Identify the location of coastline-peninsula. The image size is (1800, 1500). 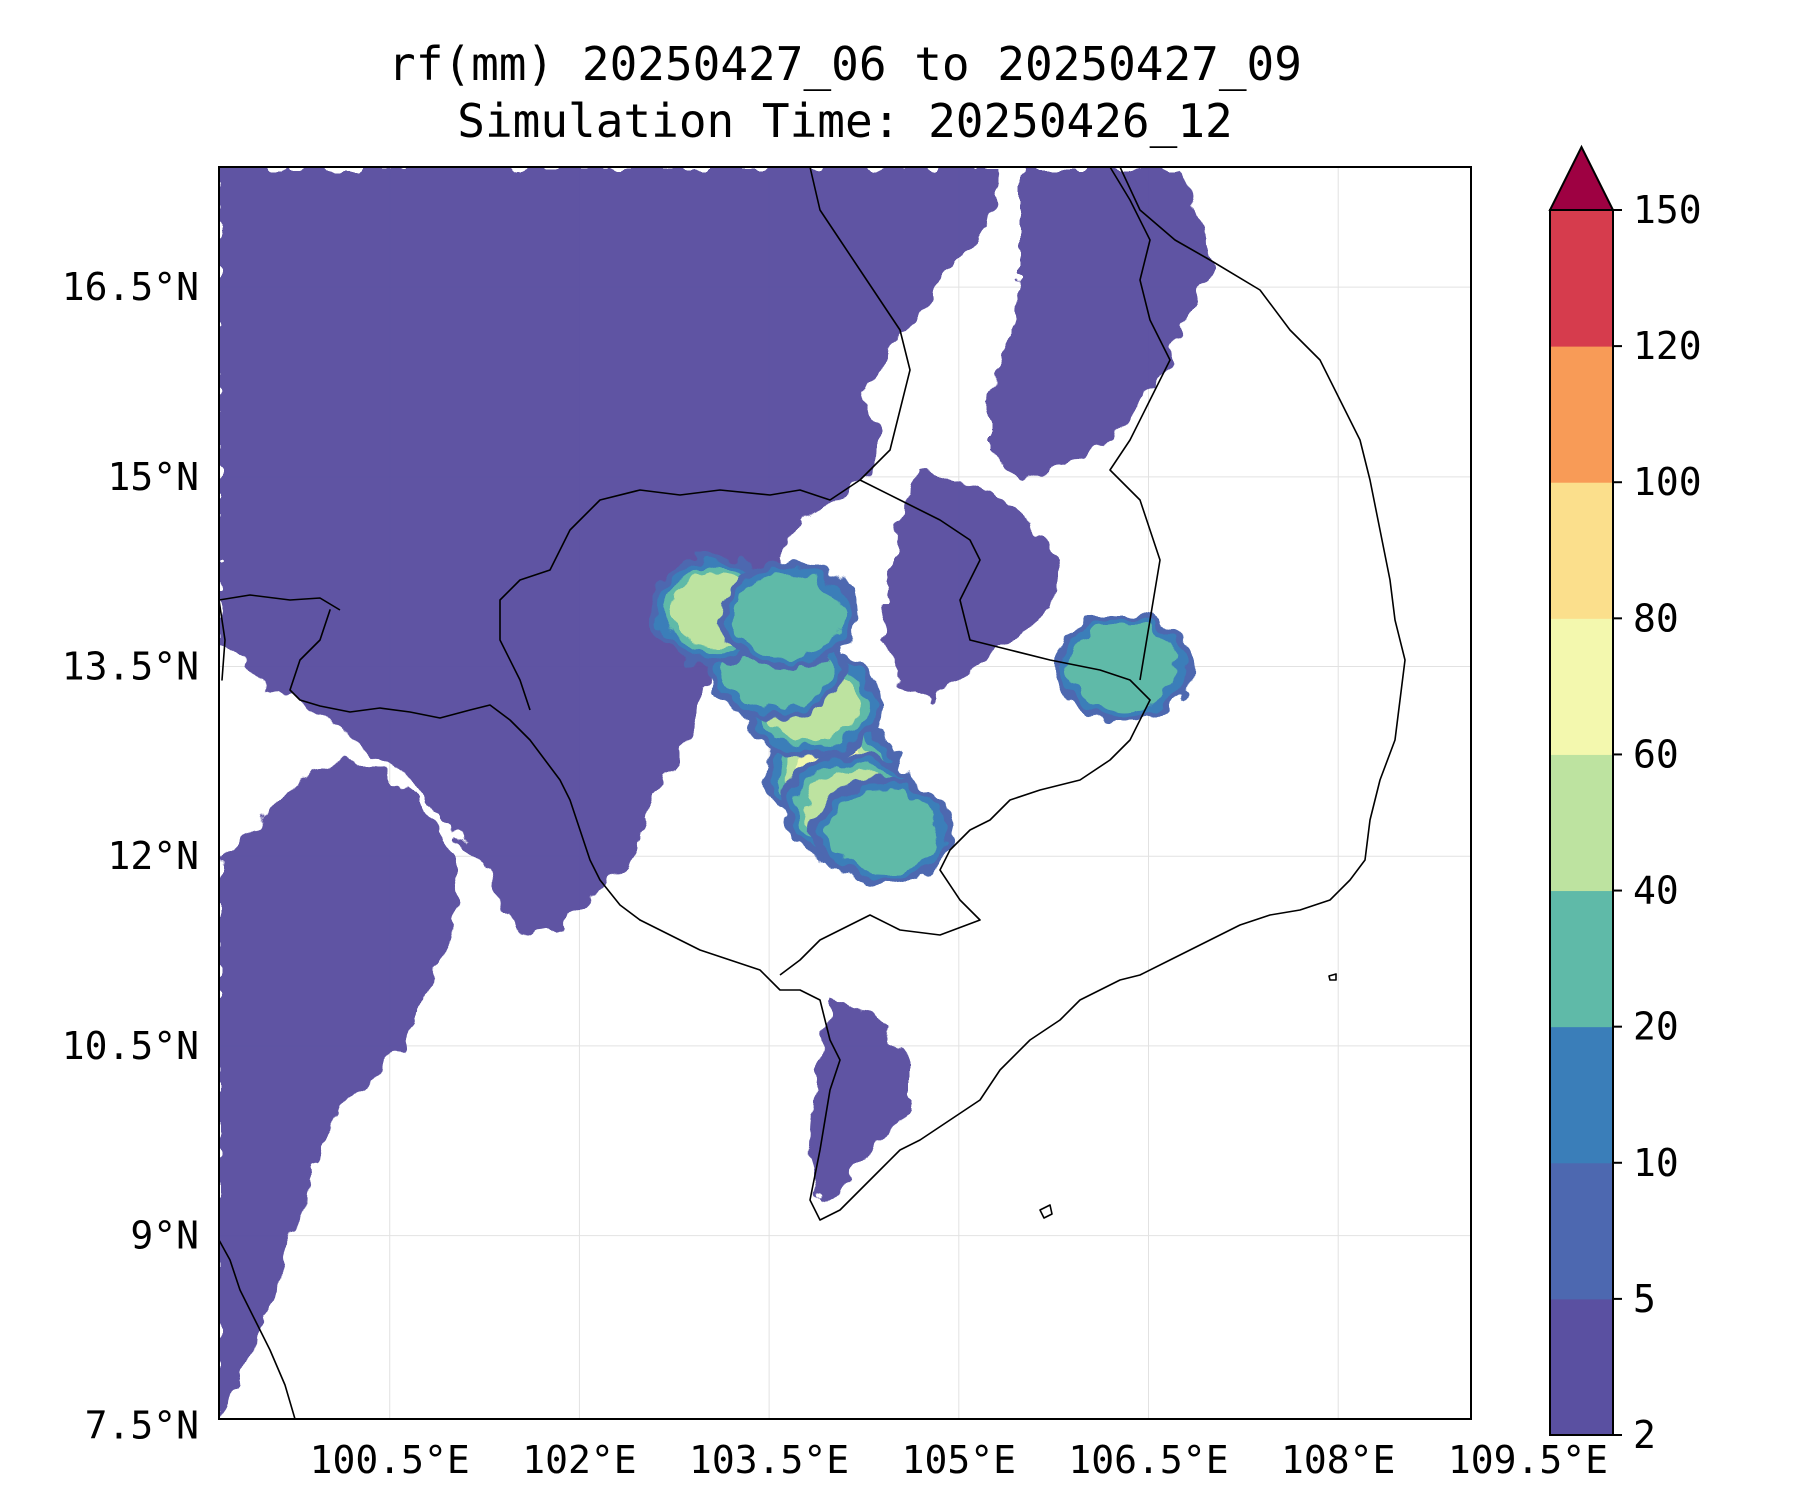
(257, 1329).